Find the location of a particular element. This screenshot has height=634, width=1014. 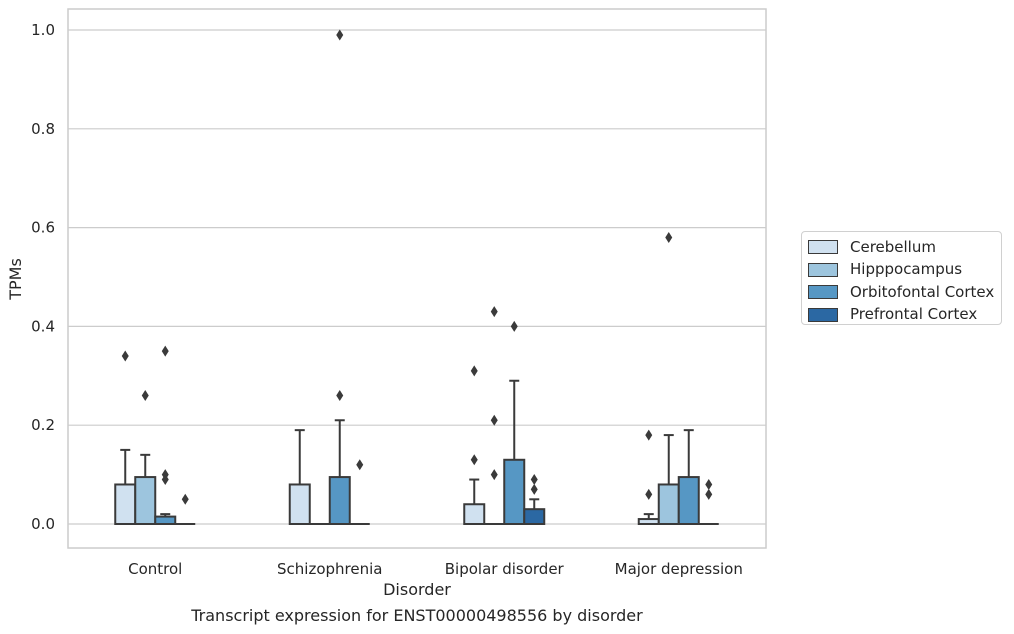

legend-label: Hipppocampus is located at coordinates (906, 269).